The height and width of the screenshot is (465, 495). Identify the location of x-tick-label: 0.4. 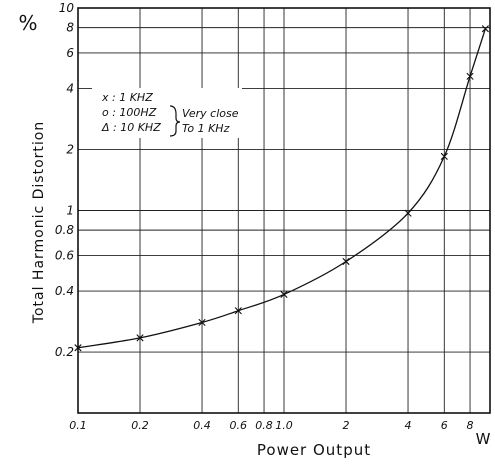
(202, 425).